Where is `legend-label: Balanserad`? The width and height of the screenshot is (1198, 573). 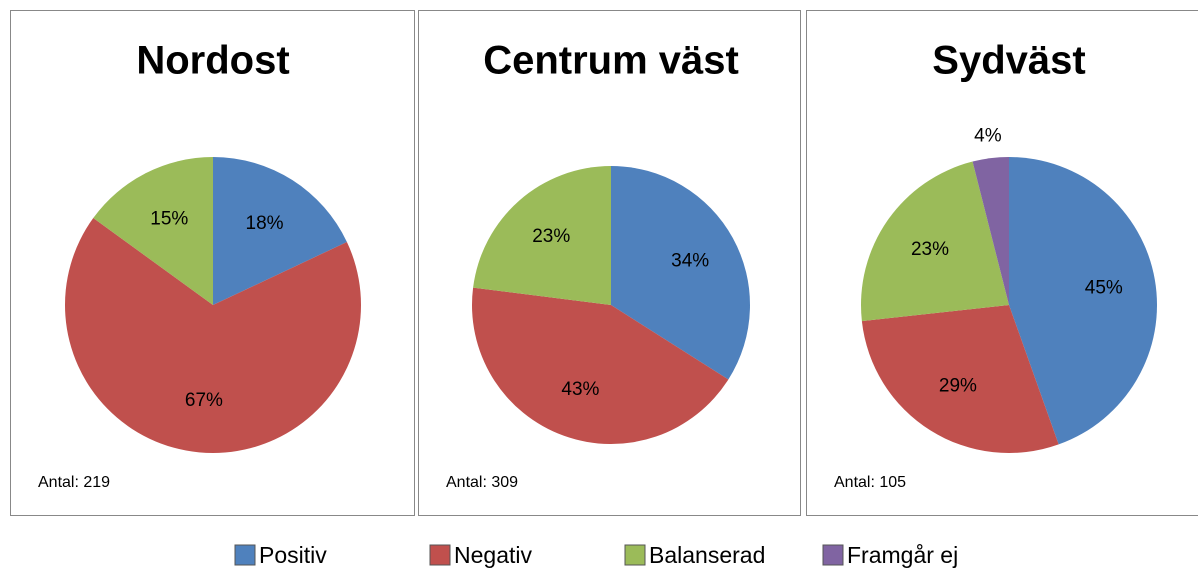
legend-label: Balanserad is located at coordinates (707, 555).